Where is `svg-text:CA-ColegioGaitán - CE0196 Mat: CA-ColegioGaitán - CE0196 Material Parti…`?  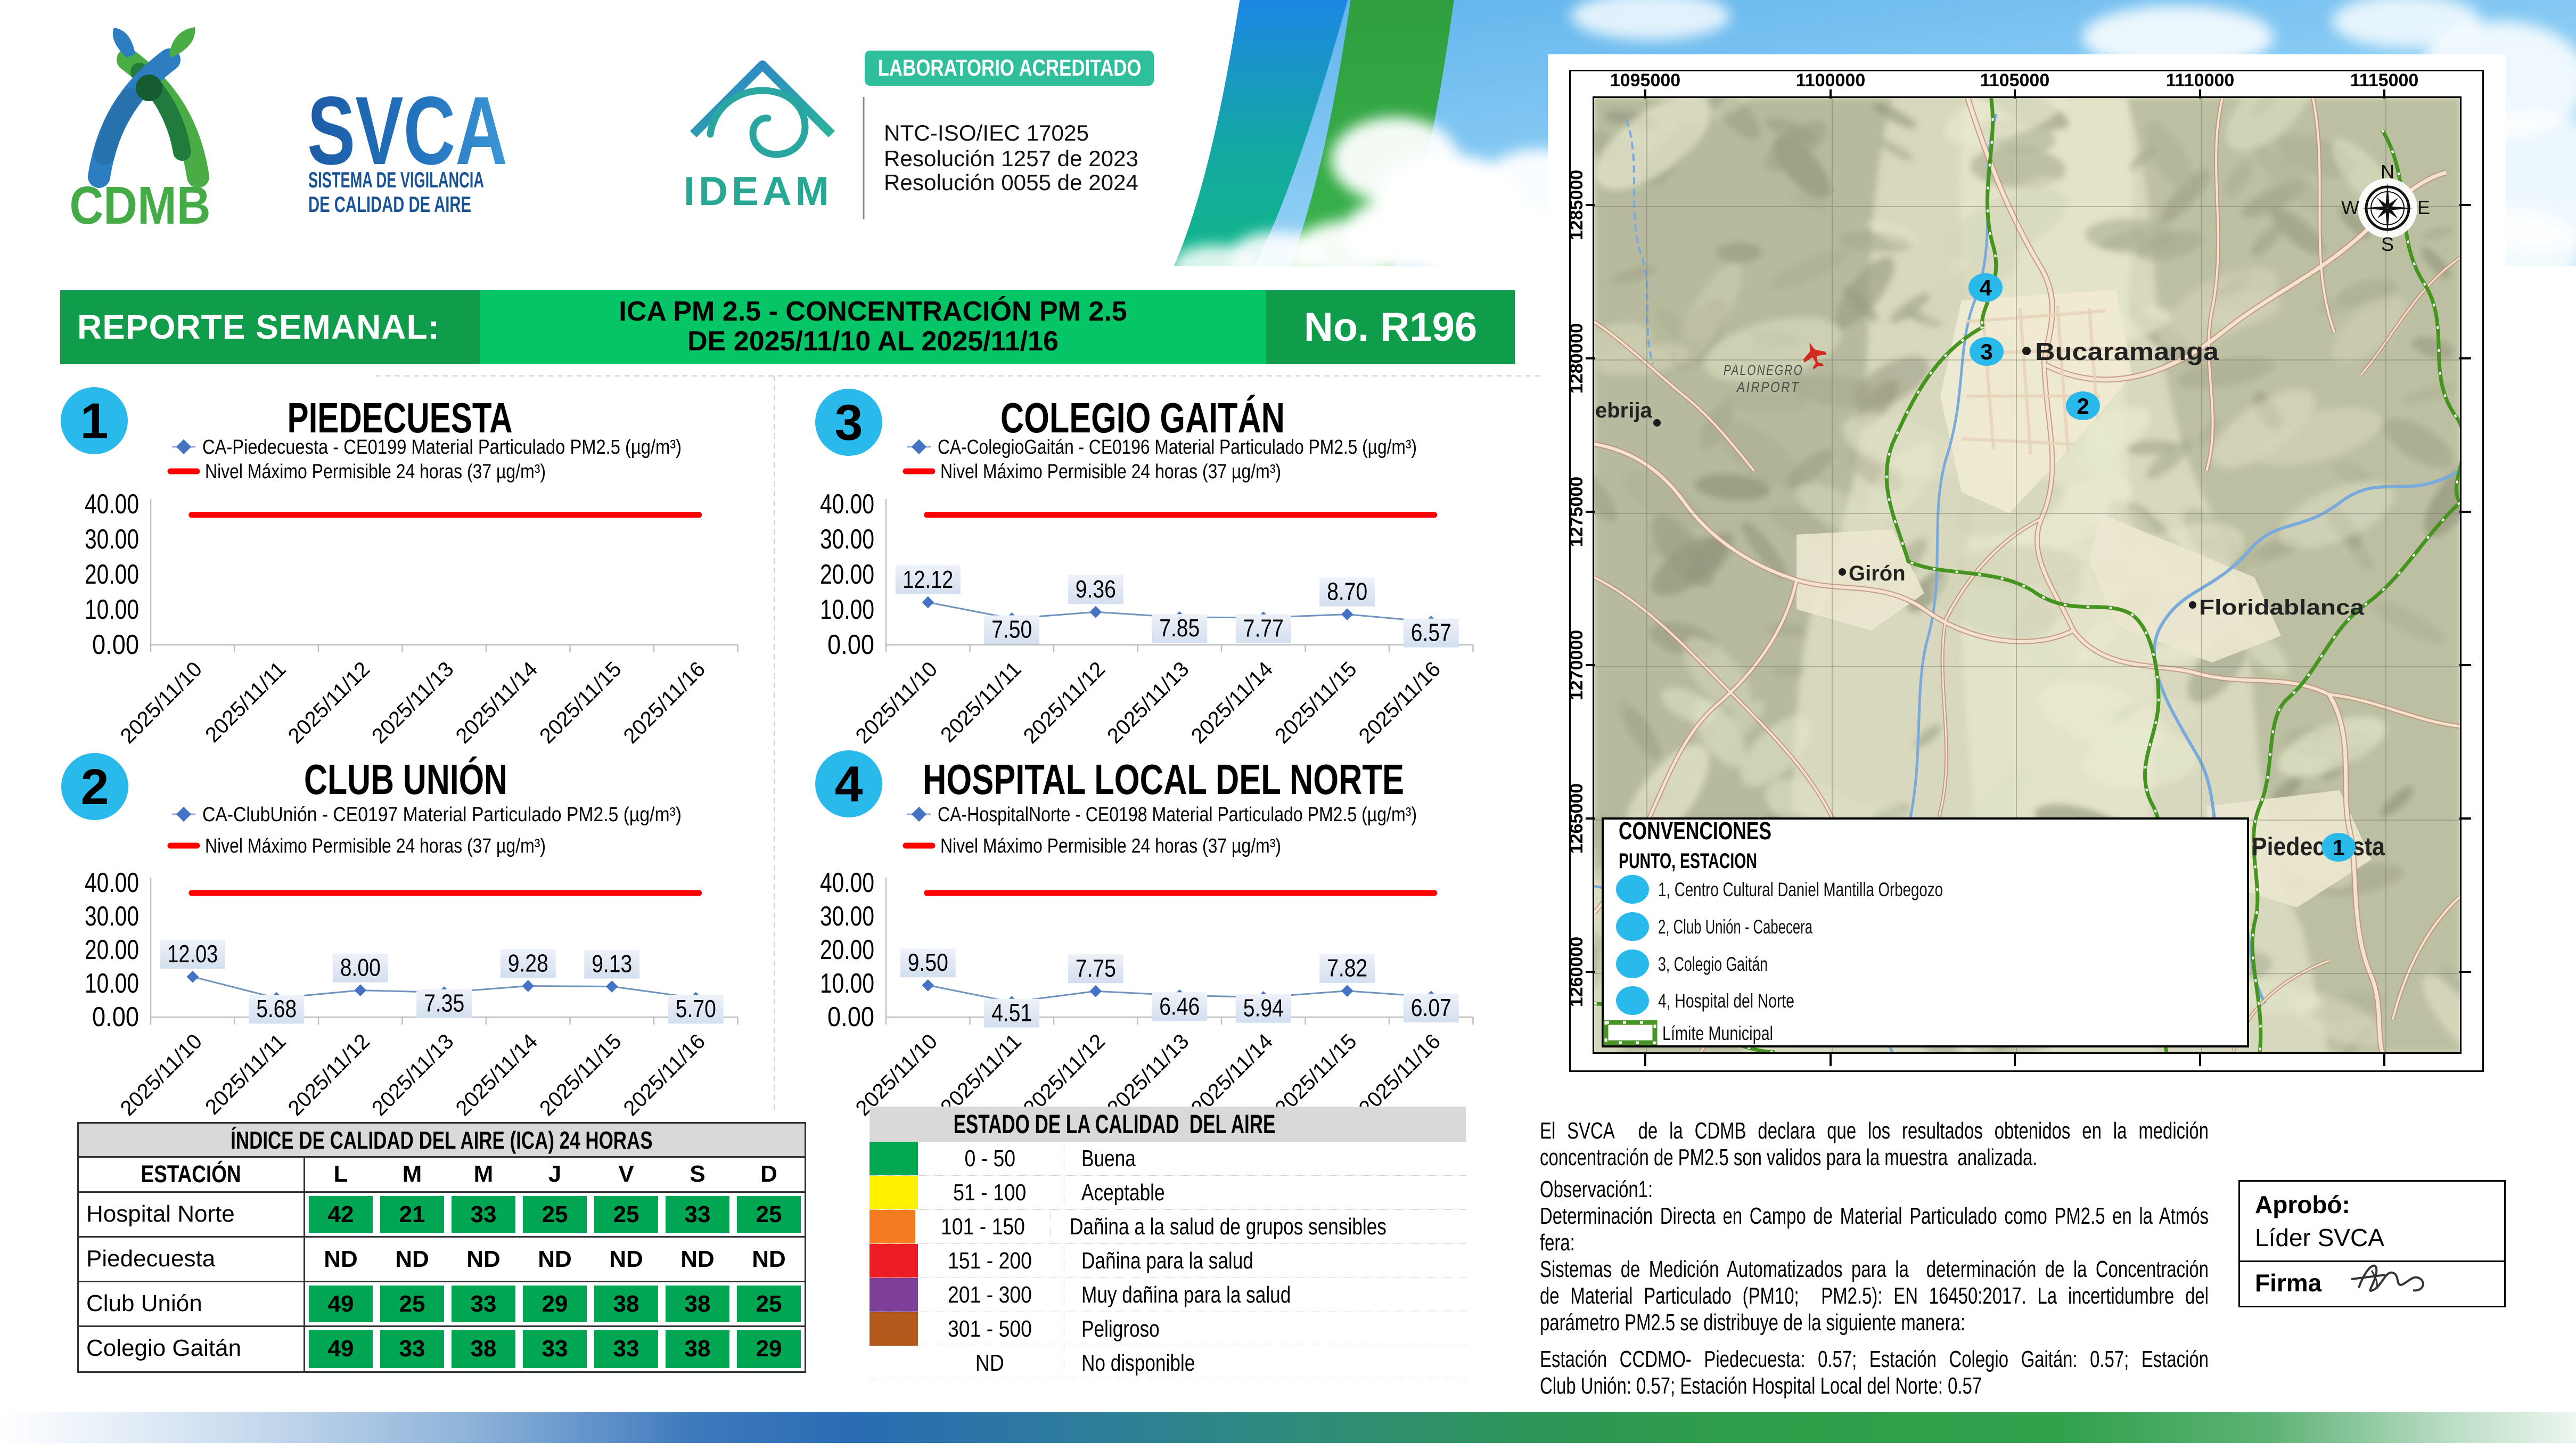 svg-text:CA-ColegioGaitán - CE0196 Mat: CA-ColegioGaitán - CE0196 Material Parti… is located at coordinates (1177, 447).